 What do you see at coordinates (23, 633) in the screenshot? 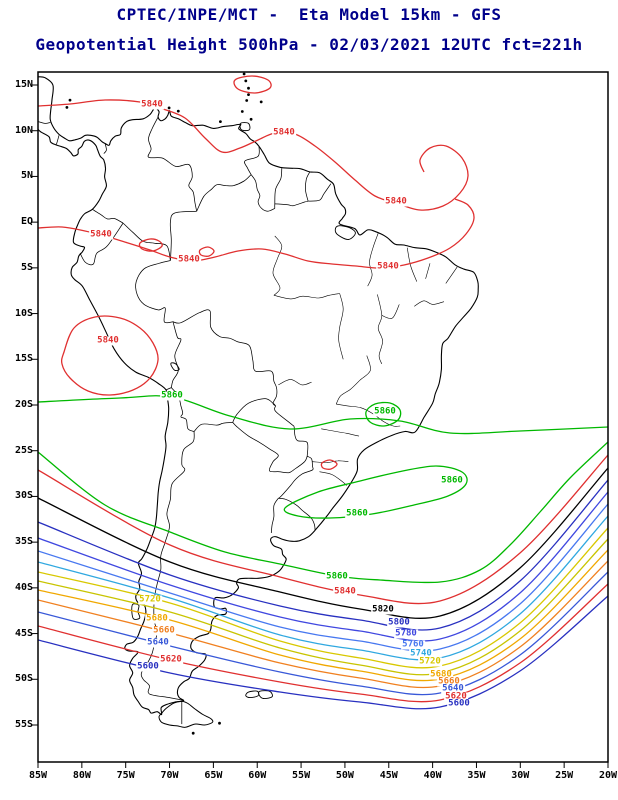
I see `y-tick-label: 45S` at bounding box center [23, 633].